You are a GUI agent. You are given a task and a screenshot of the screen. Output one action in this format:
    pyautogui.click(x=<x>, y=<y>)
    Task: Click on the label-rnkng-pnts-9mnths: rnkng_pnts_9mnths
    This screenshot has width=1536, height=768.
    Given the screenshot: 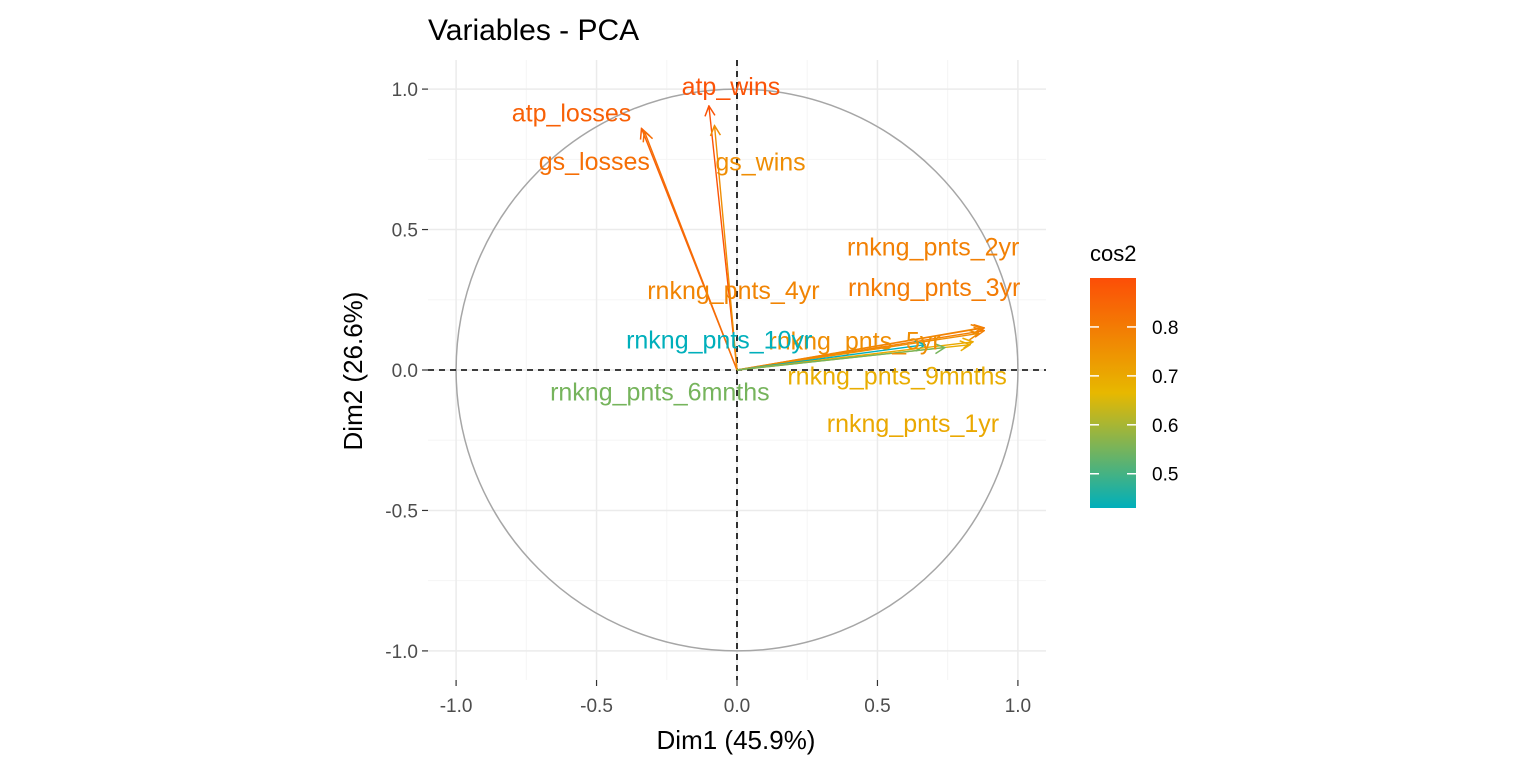 What is the action you would take?
    pyautogui.click(x=897, y=377)
    